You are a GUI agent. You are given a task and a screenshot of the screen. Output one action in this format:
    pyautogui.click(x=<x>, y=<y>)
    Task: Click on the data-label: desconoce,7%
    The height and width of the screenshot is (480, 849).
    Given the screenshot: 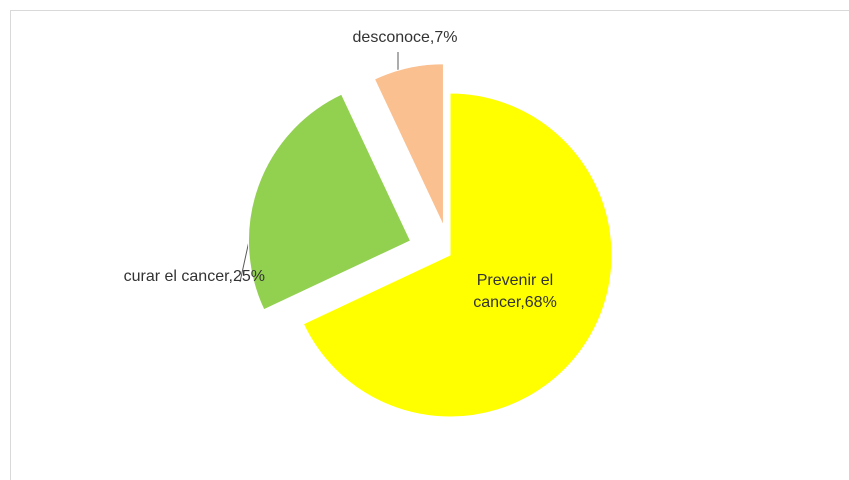 What is the action you would take?
    pyautogui.click(x=405, y=37)
    